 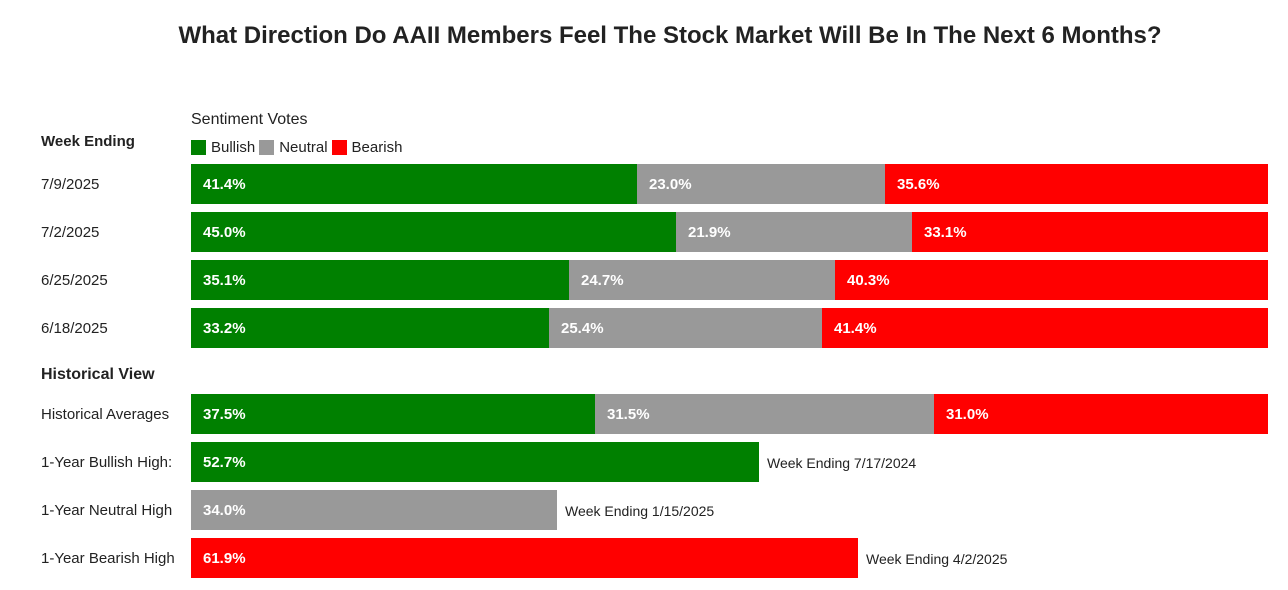 What do you see at coordinates (764, 414) in the screenshot?
I see `bar-segment-neutral: 31.5%` at bounding box center [764, 414].